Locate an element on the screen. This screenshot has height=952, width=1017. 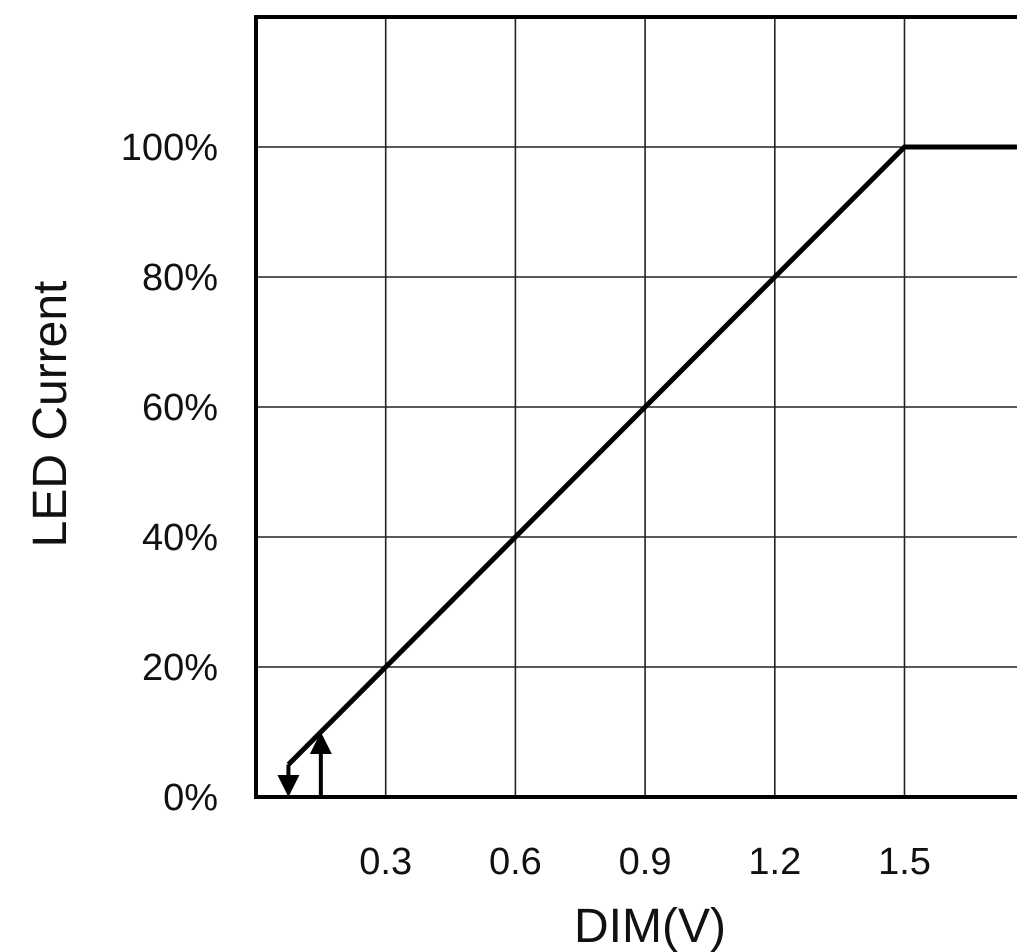
y-tick-label-3: 60% is located at coordinates (180, 408).